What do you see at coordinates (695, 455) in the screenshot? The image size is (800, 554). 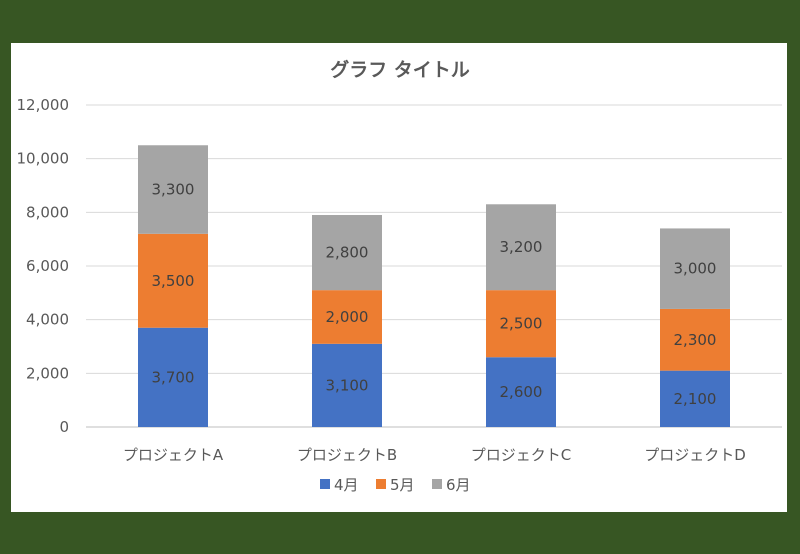 I see `x-tick-label: プロジェクトD` at bounding box center [695, 455].